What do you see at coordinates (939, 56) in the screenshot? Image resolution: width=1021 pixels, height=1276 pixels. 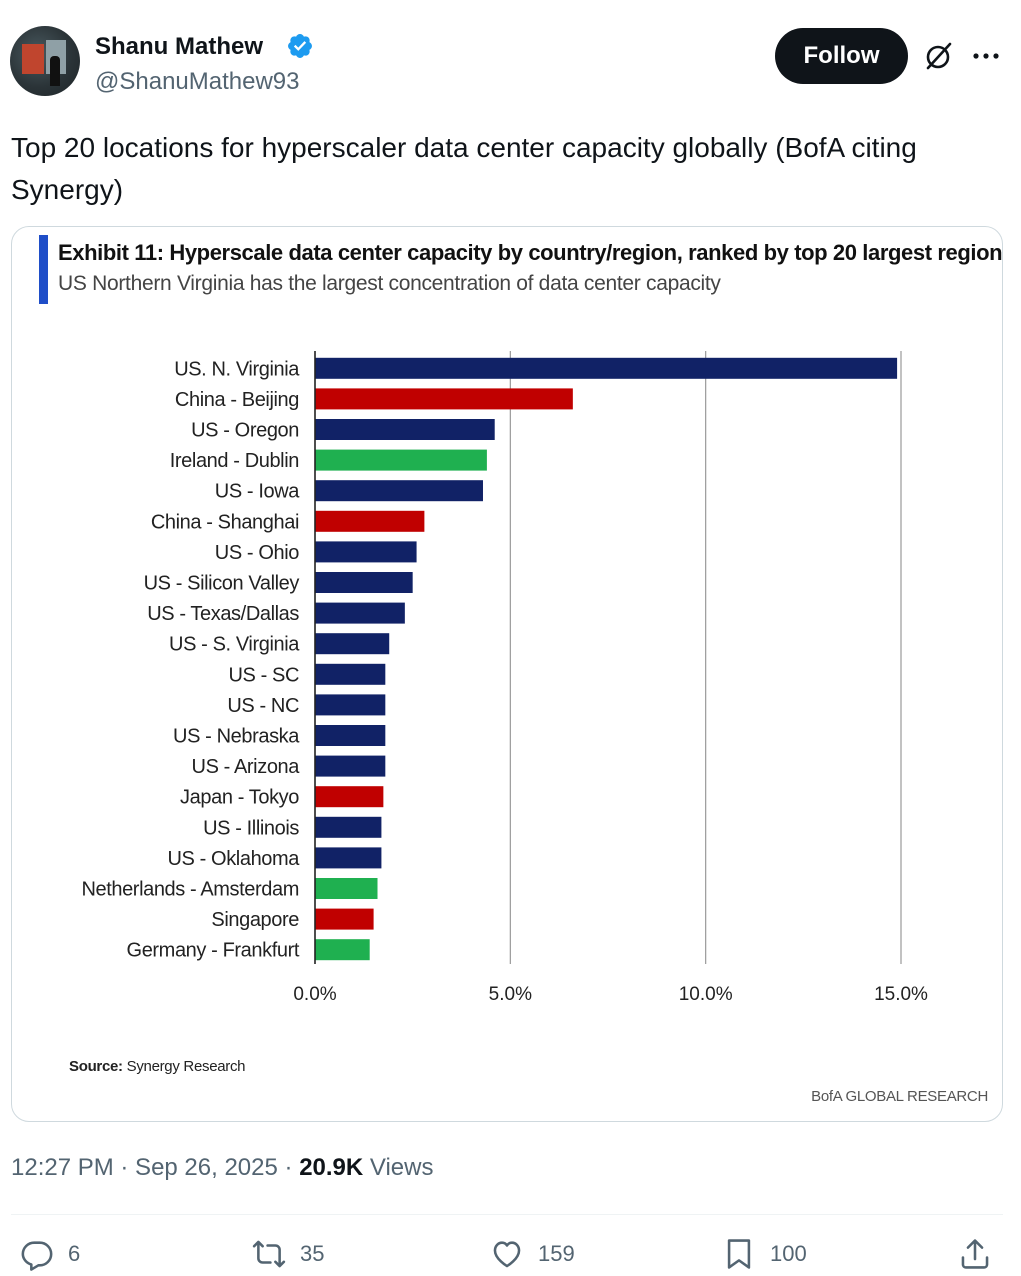 I see `grok-icon` at bounding box center [939, 56].